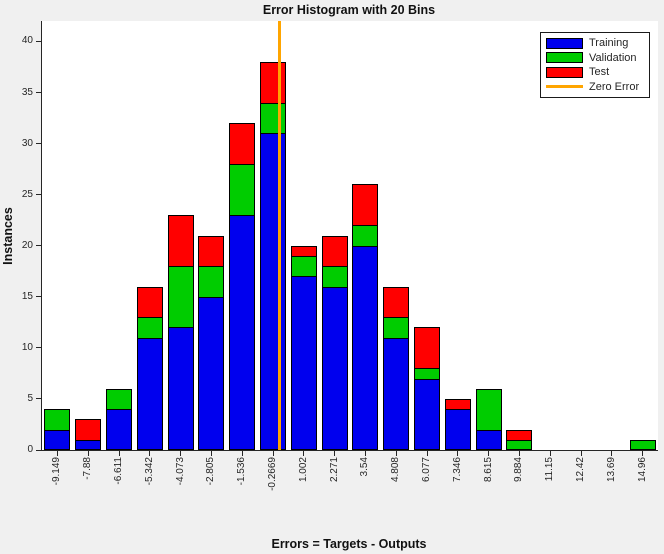 The image size is (664, 554). I want to click on legend-item-zero-error: Zero Error, so click(597, 87).